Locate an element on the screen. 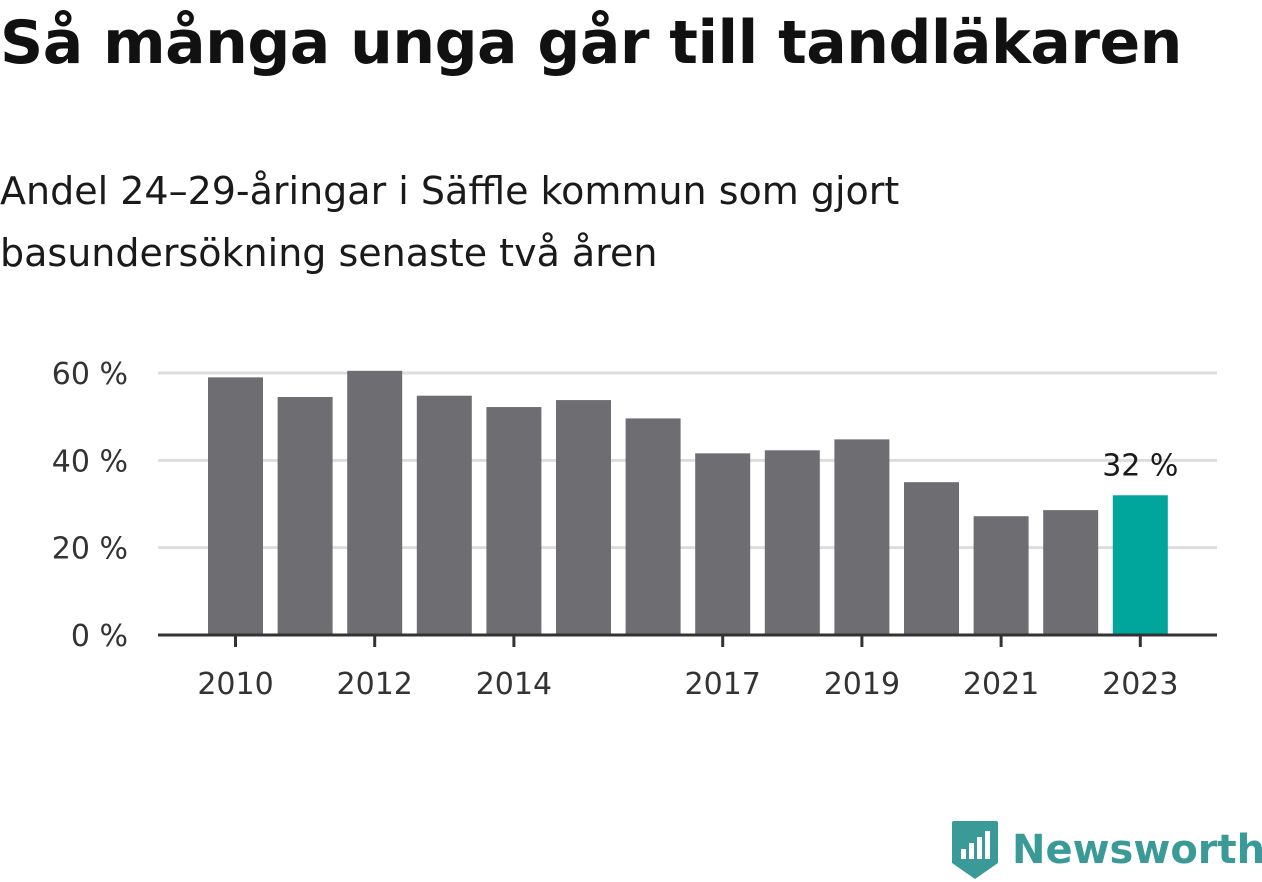 The width and height of the screenshot is (1262, 882). data-label: 32 % is located at coordinates (1140, 465).